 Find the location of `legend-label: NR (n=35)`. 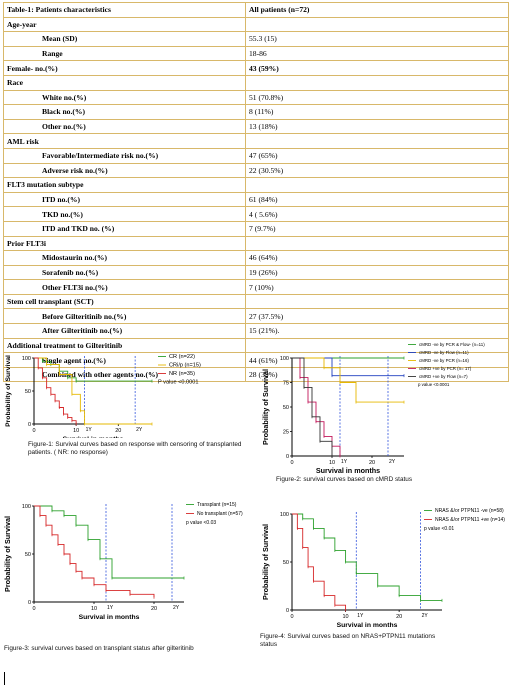

legend-label: NR (n=35) is located at coordinates (182, 374).